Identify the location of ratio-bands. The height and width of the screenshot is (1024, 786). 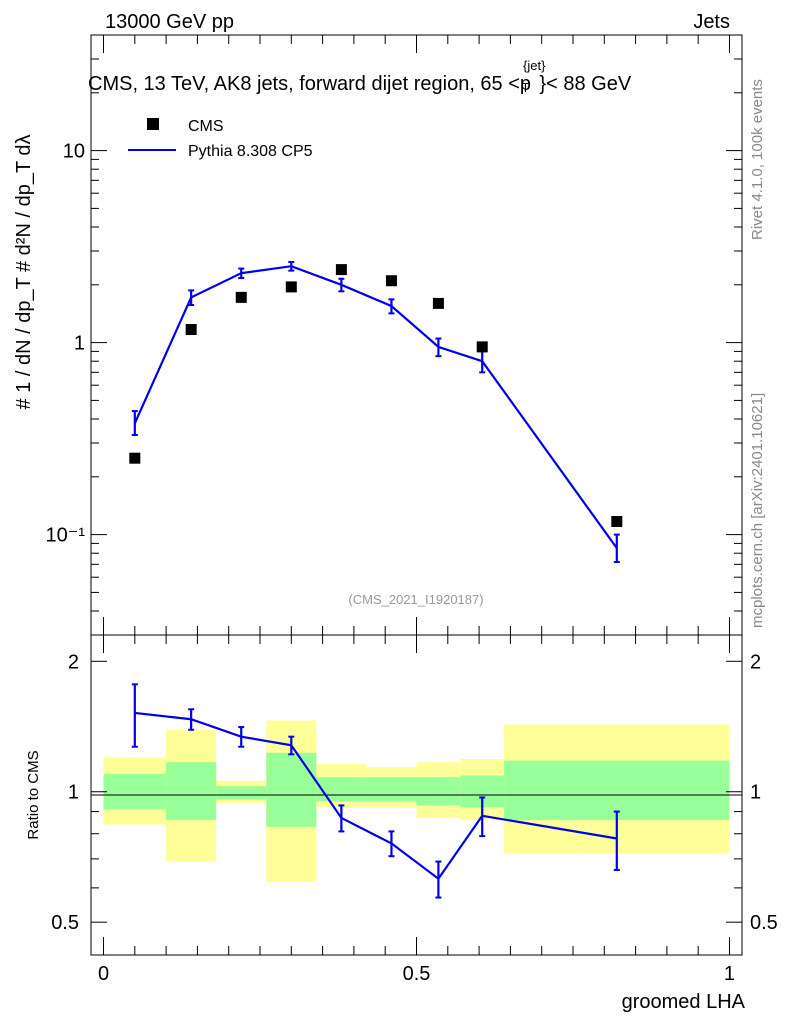
(416, 801).